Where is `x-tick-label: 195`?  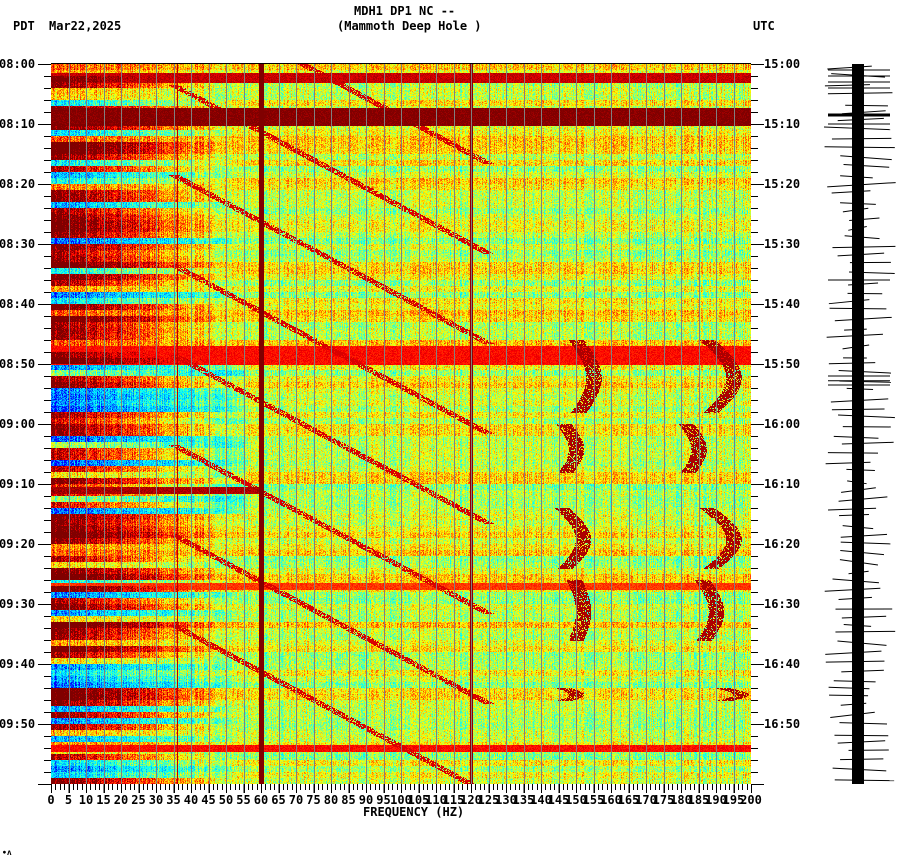 x-tick-label: 195 is located at coordinates (733, 800).